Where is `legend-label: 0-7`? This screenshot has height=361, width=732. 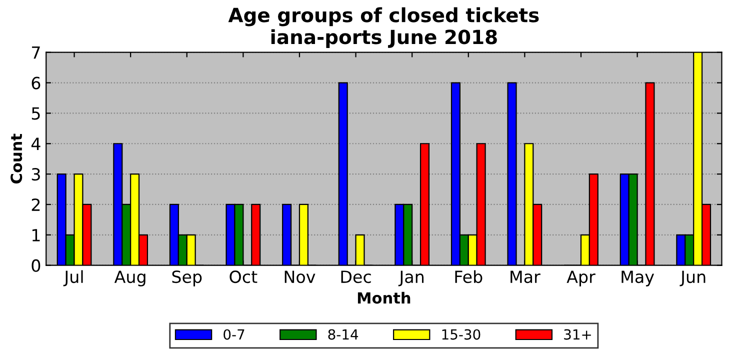 legend-label: 0-7 is located at coordinates (234, 334).